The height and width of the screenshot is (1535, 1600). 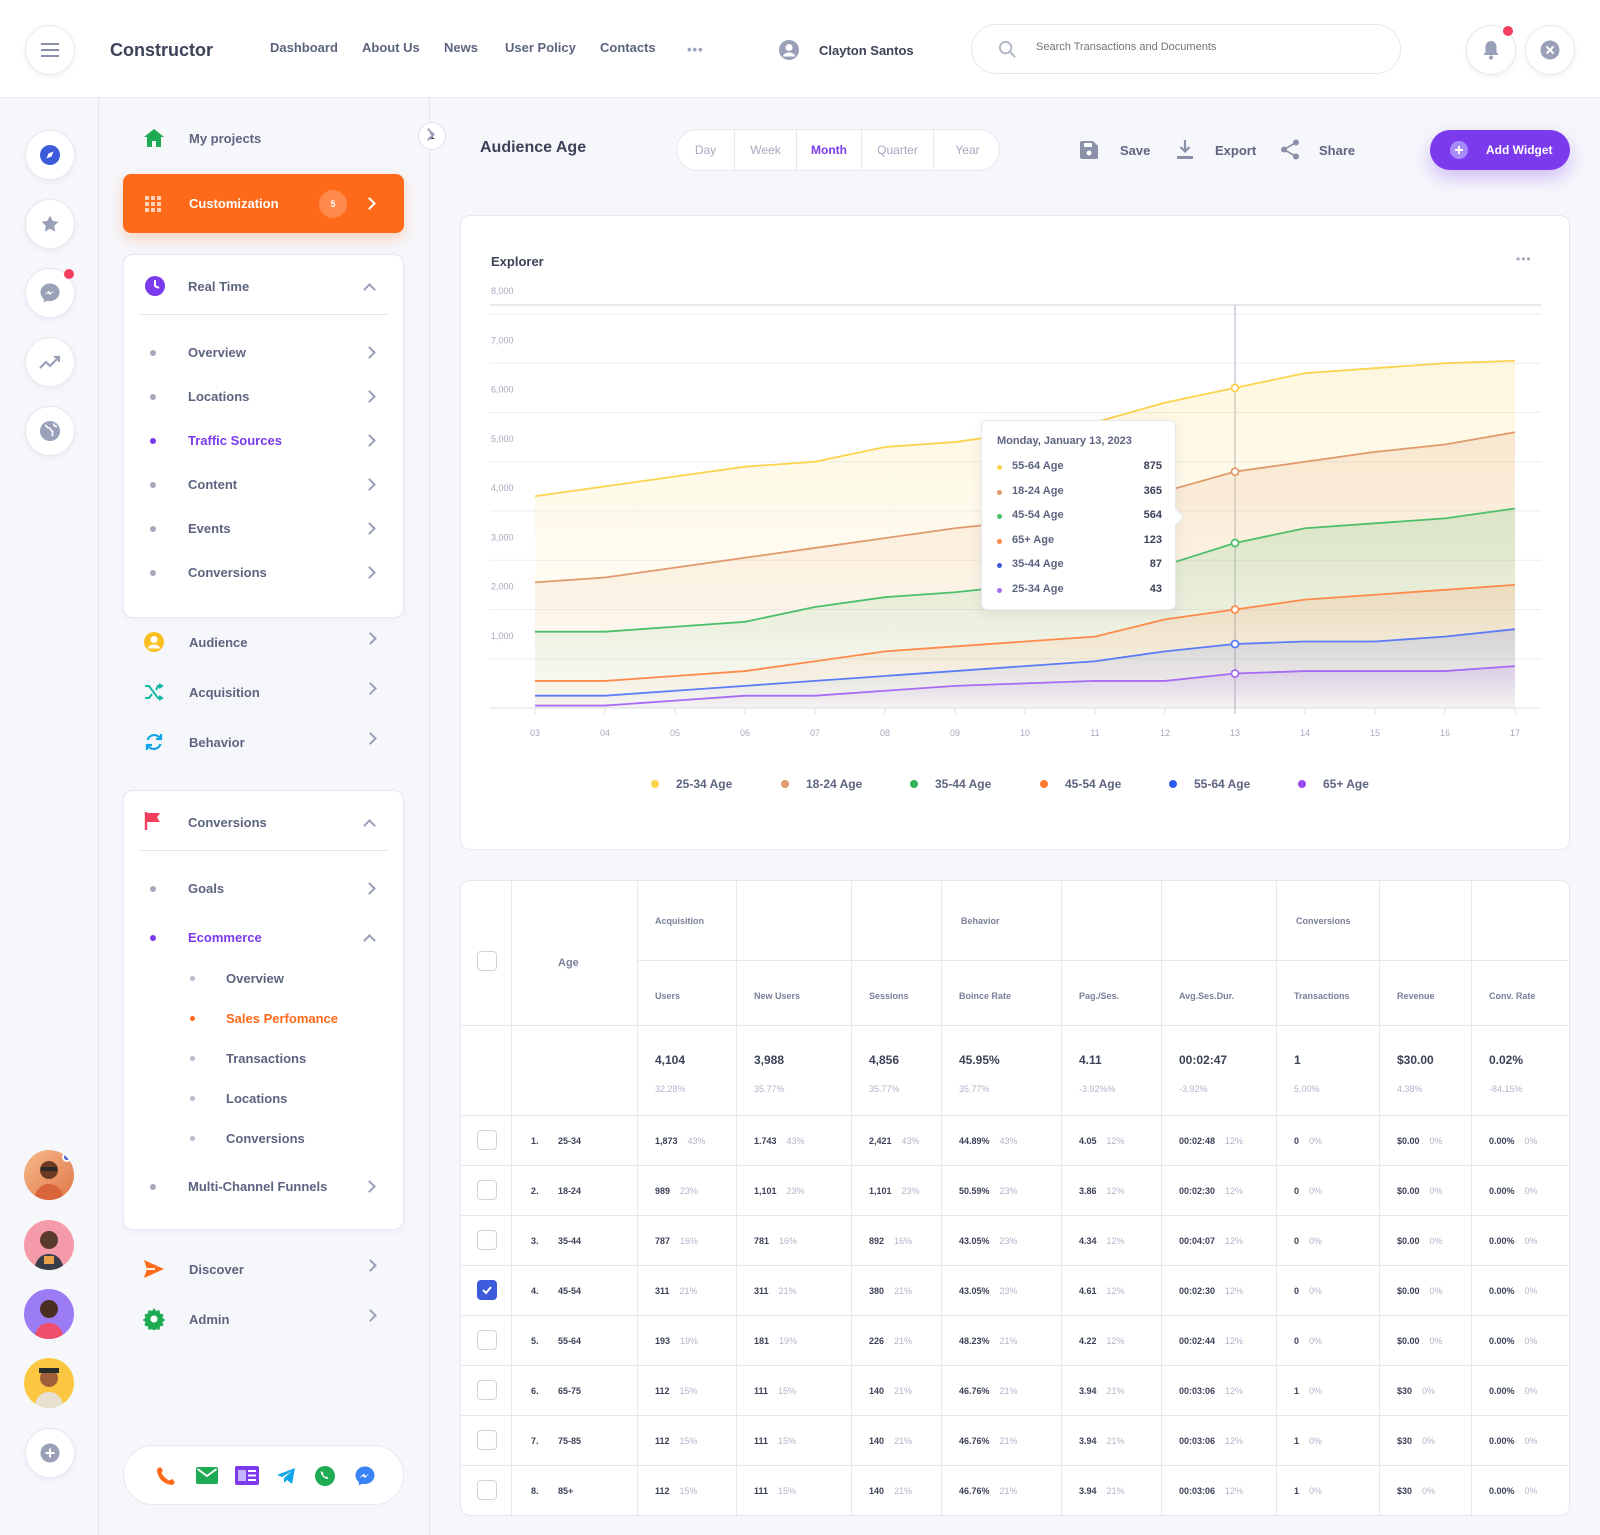 What do you see at coordinates (273, 642) in the screenshot?
I see `sidebar-item-audience: Audience` at bounding box center [273, 642].